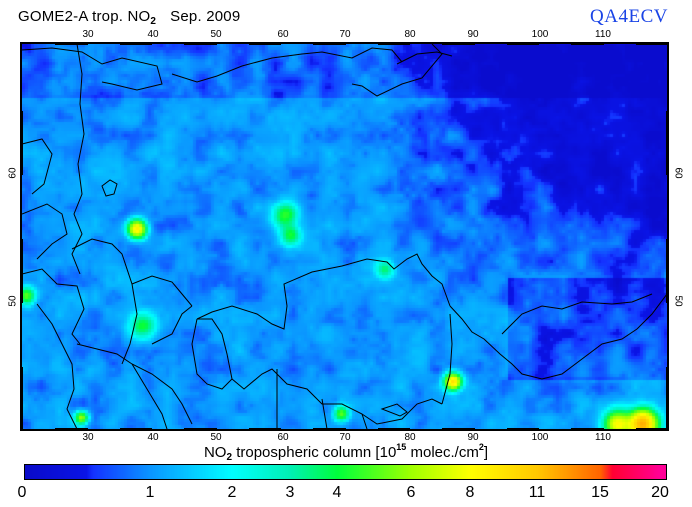 Image resolution: width=692 pixels, height=507 pixels. What do you see at coordinates (153, 21) in the screenshot?
I see `title-subscript: 2` at bounding box center [153, 21].